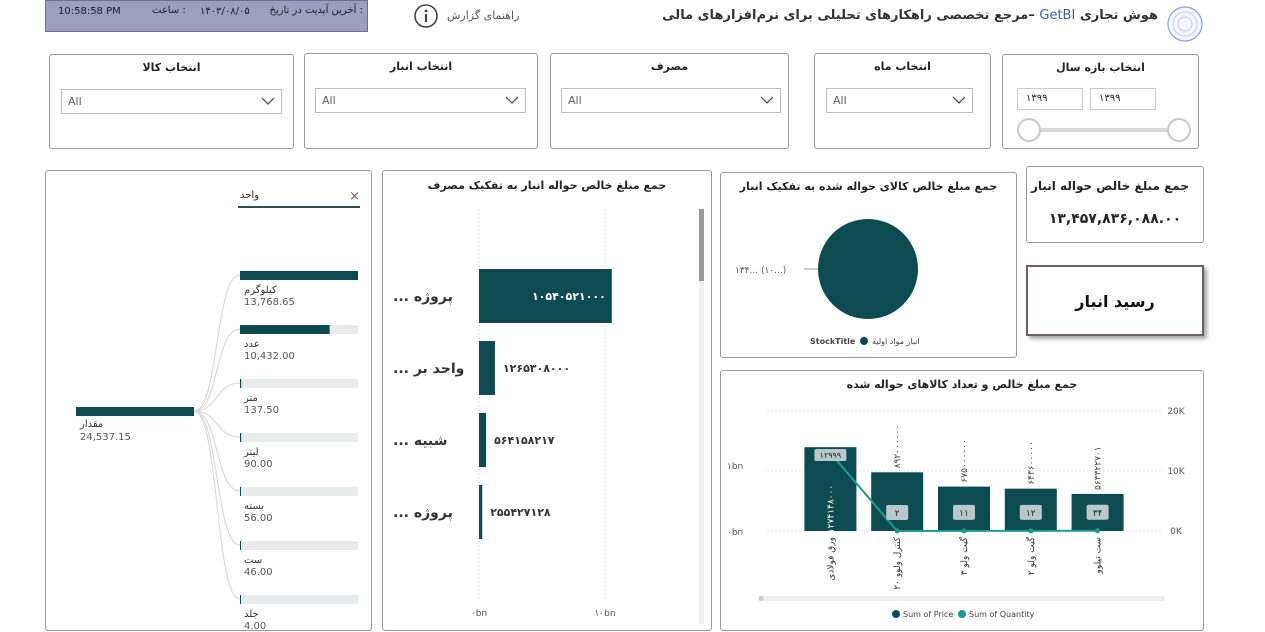 The width and height of the screenshot is (1265, 632). Describe the element at coordinates (1123, 99) in the screenshot. I see `year-from-input: ۱۳۹۹` at that location.